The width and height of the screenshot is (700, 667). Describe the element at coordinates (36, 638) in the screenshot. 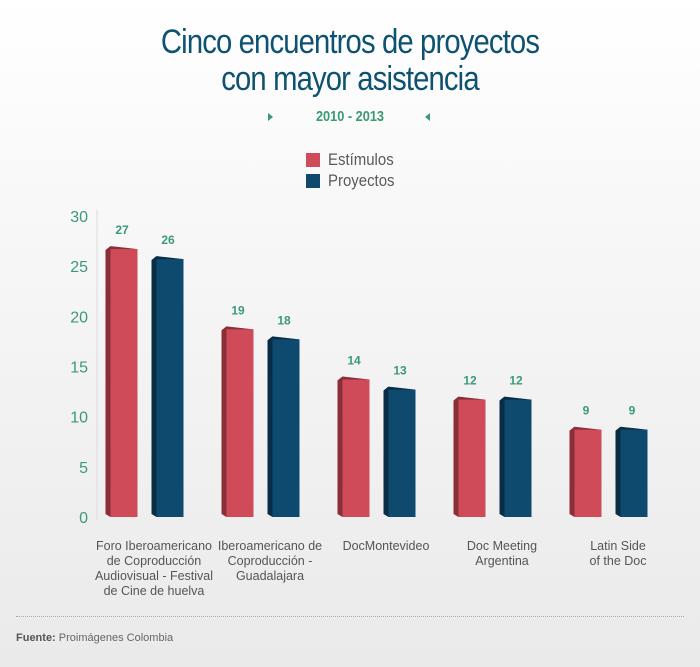

I see `source-label: Fuente:` at that location.